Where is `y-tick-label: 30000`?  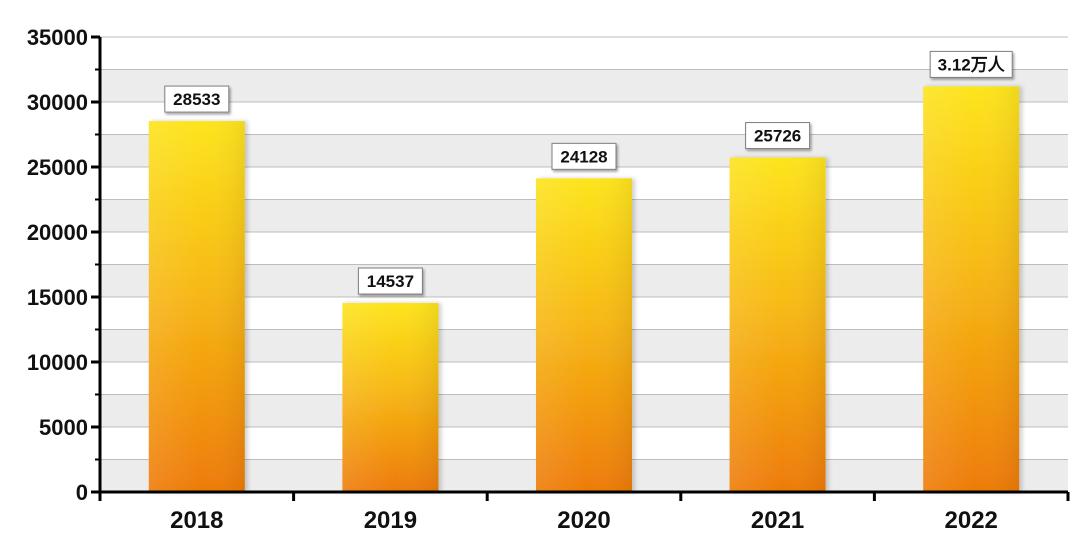 y-tick-label: 30000 is located at coordinates (57, 102).